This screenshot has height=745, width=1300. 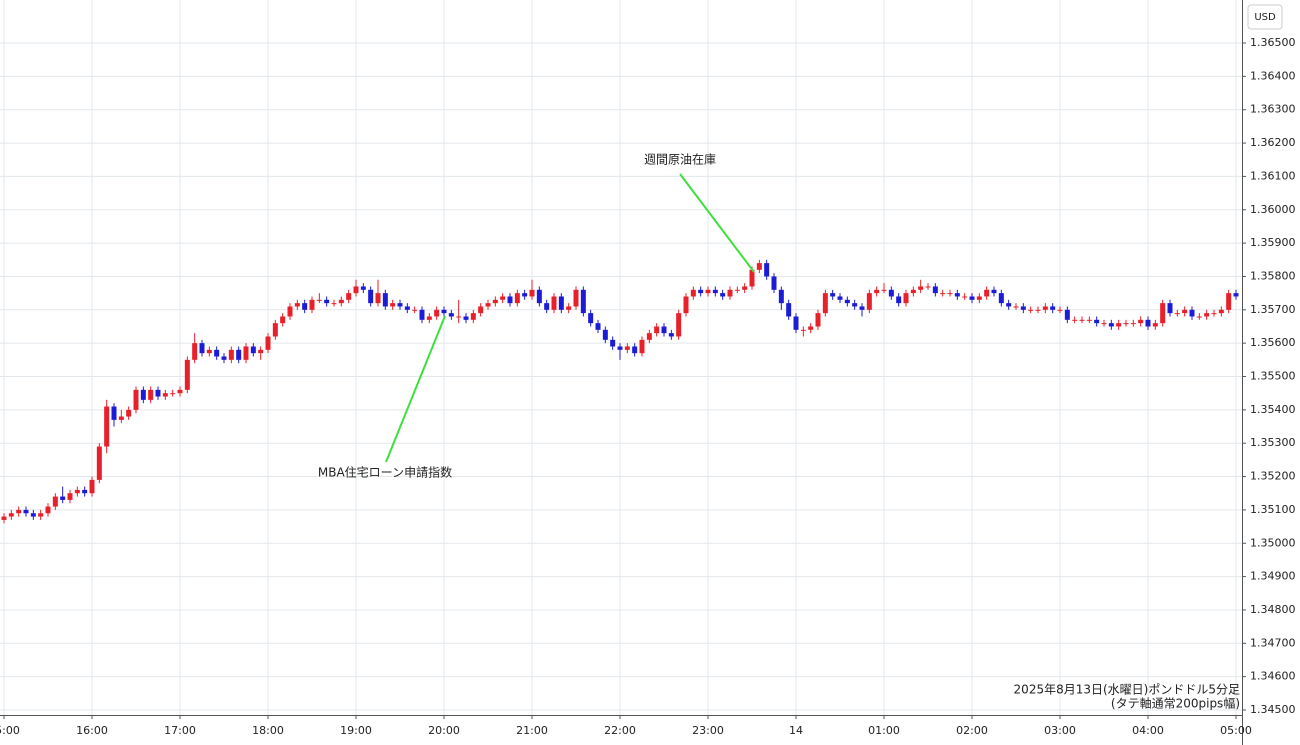 I want to click on x-tick-label: 15:00, so click(x=10, y=730).